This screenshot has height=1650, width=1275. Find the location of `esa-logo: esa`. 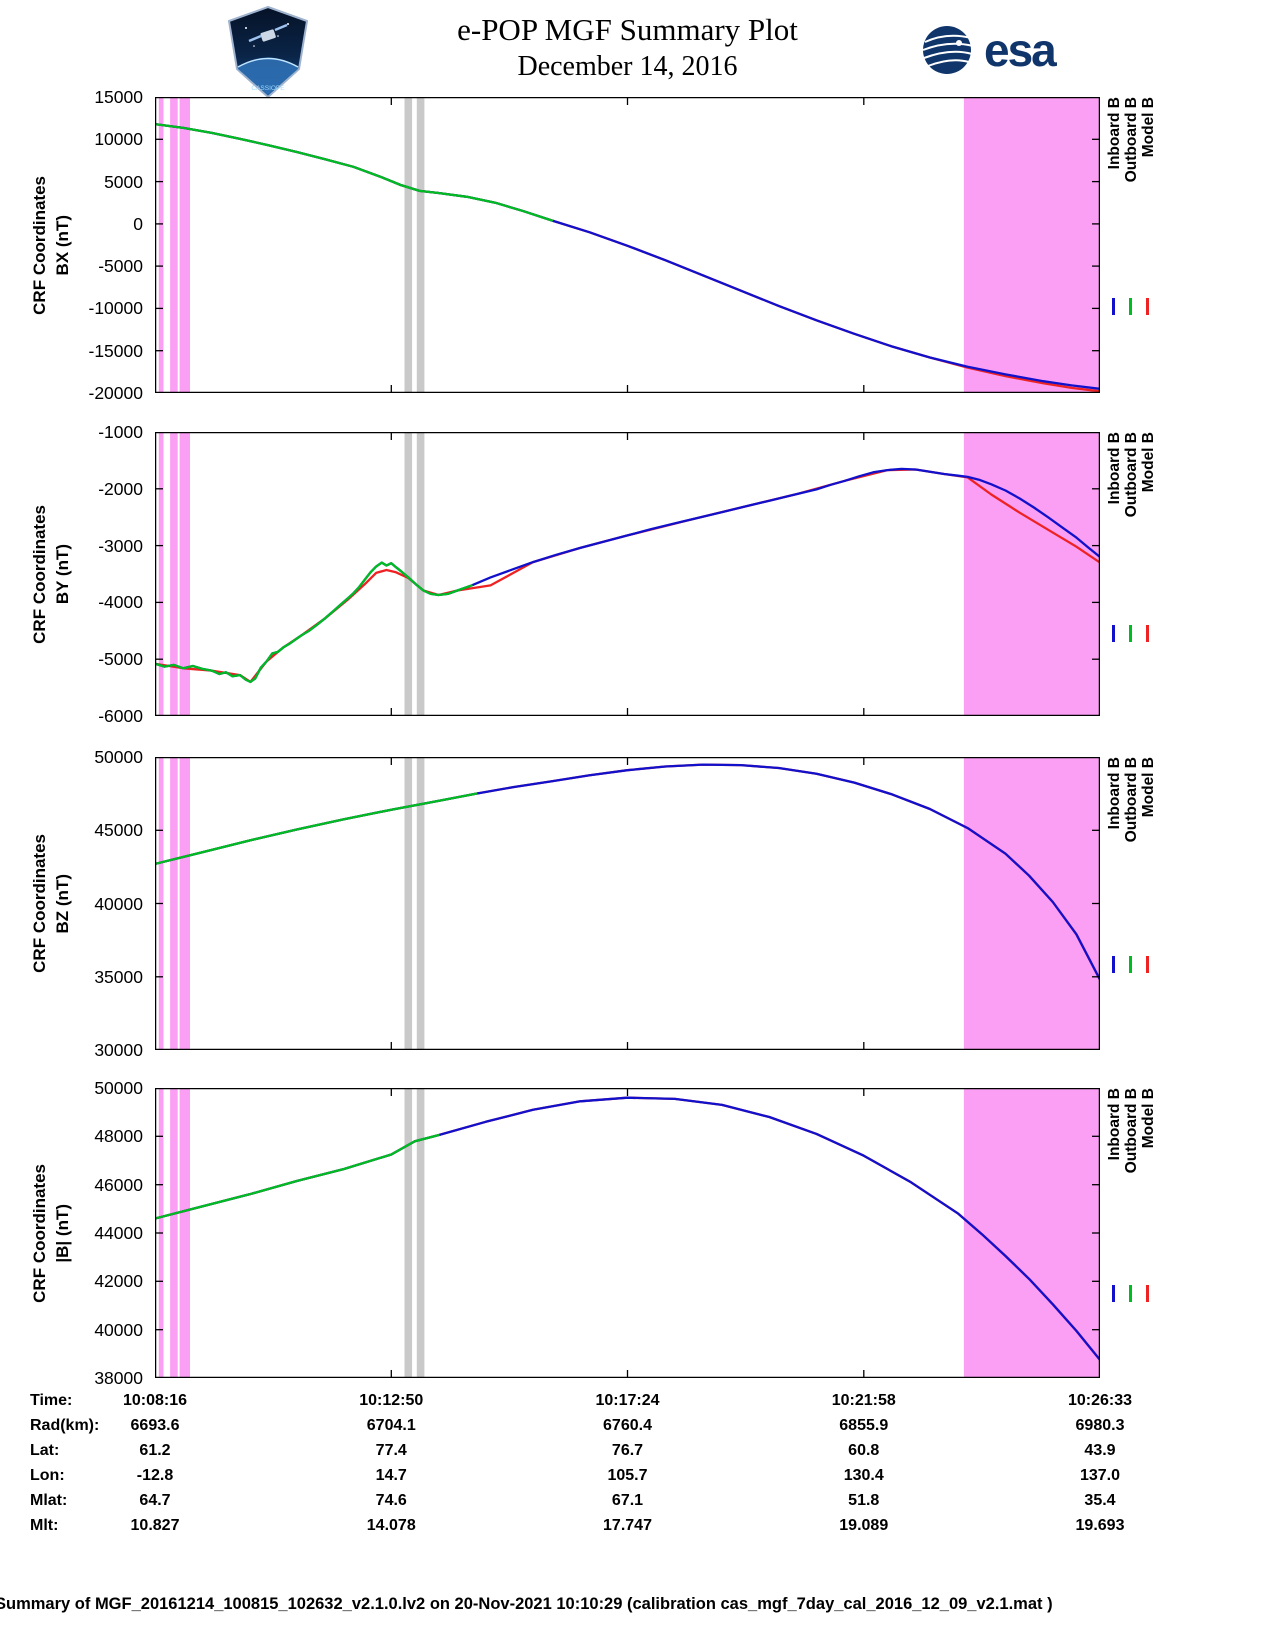

esa-logo: esa is located at coordinates (988, 50).